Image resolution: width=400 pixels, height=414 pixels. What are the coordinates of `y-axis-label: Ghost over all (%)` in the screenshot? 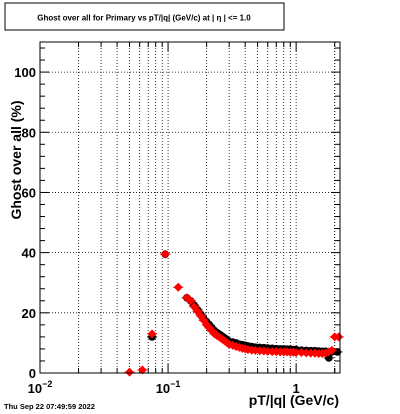 It's located at (16, 159).